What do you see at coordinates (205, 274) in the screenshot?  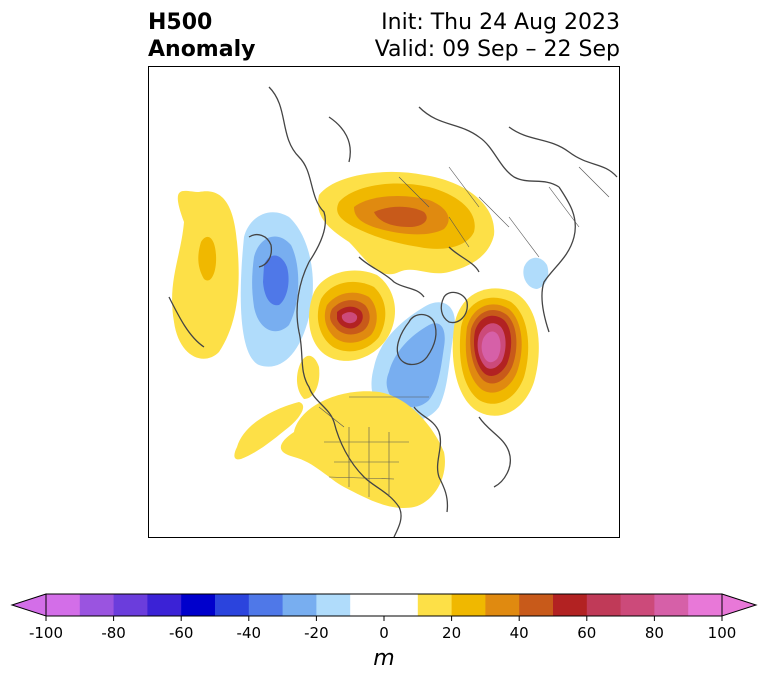 I see `anomaly-north-pacific` at bounding box center [205, 274].